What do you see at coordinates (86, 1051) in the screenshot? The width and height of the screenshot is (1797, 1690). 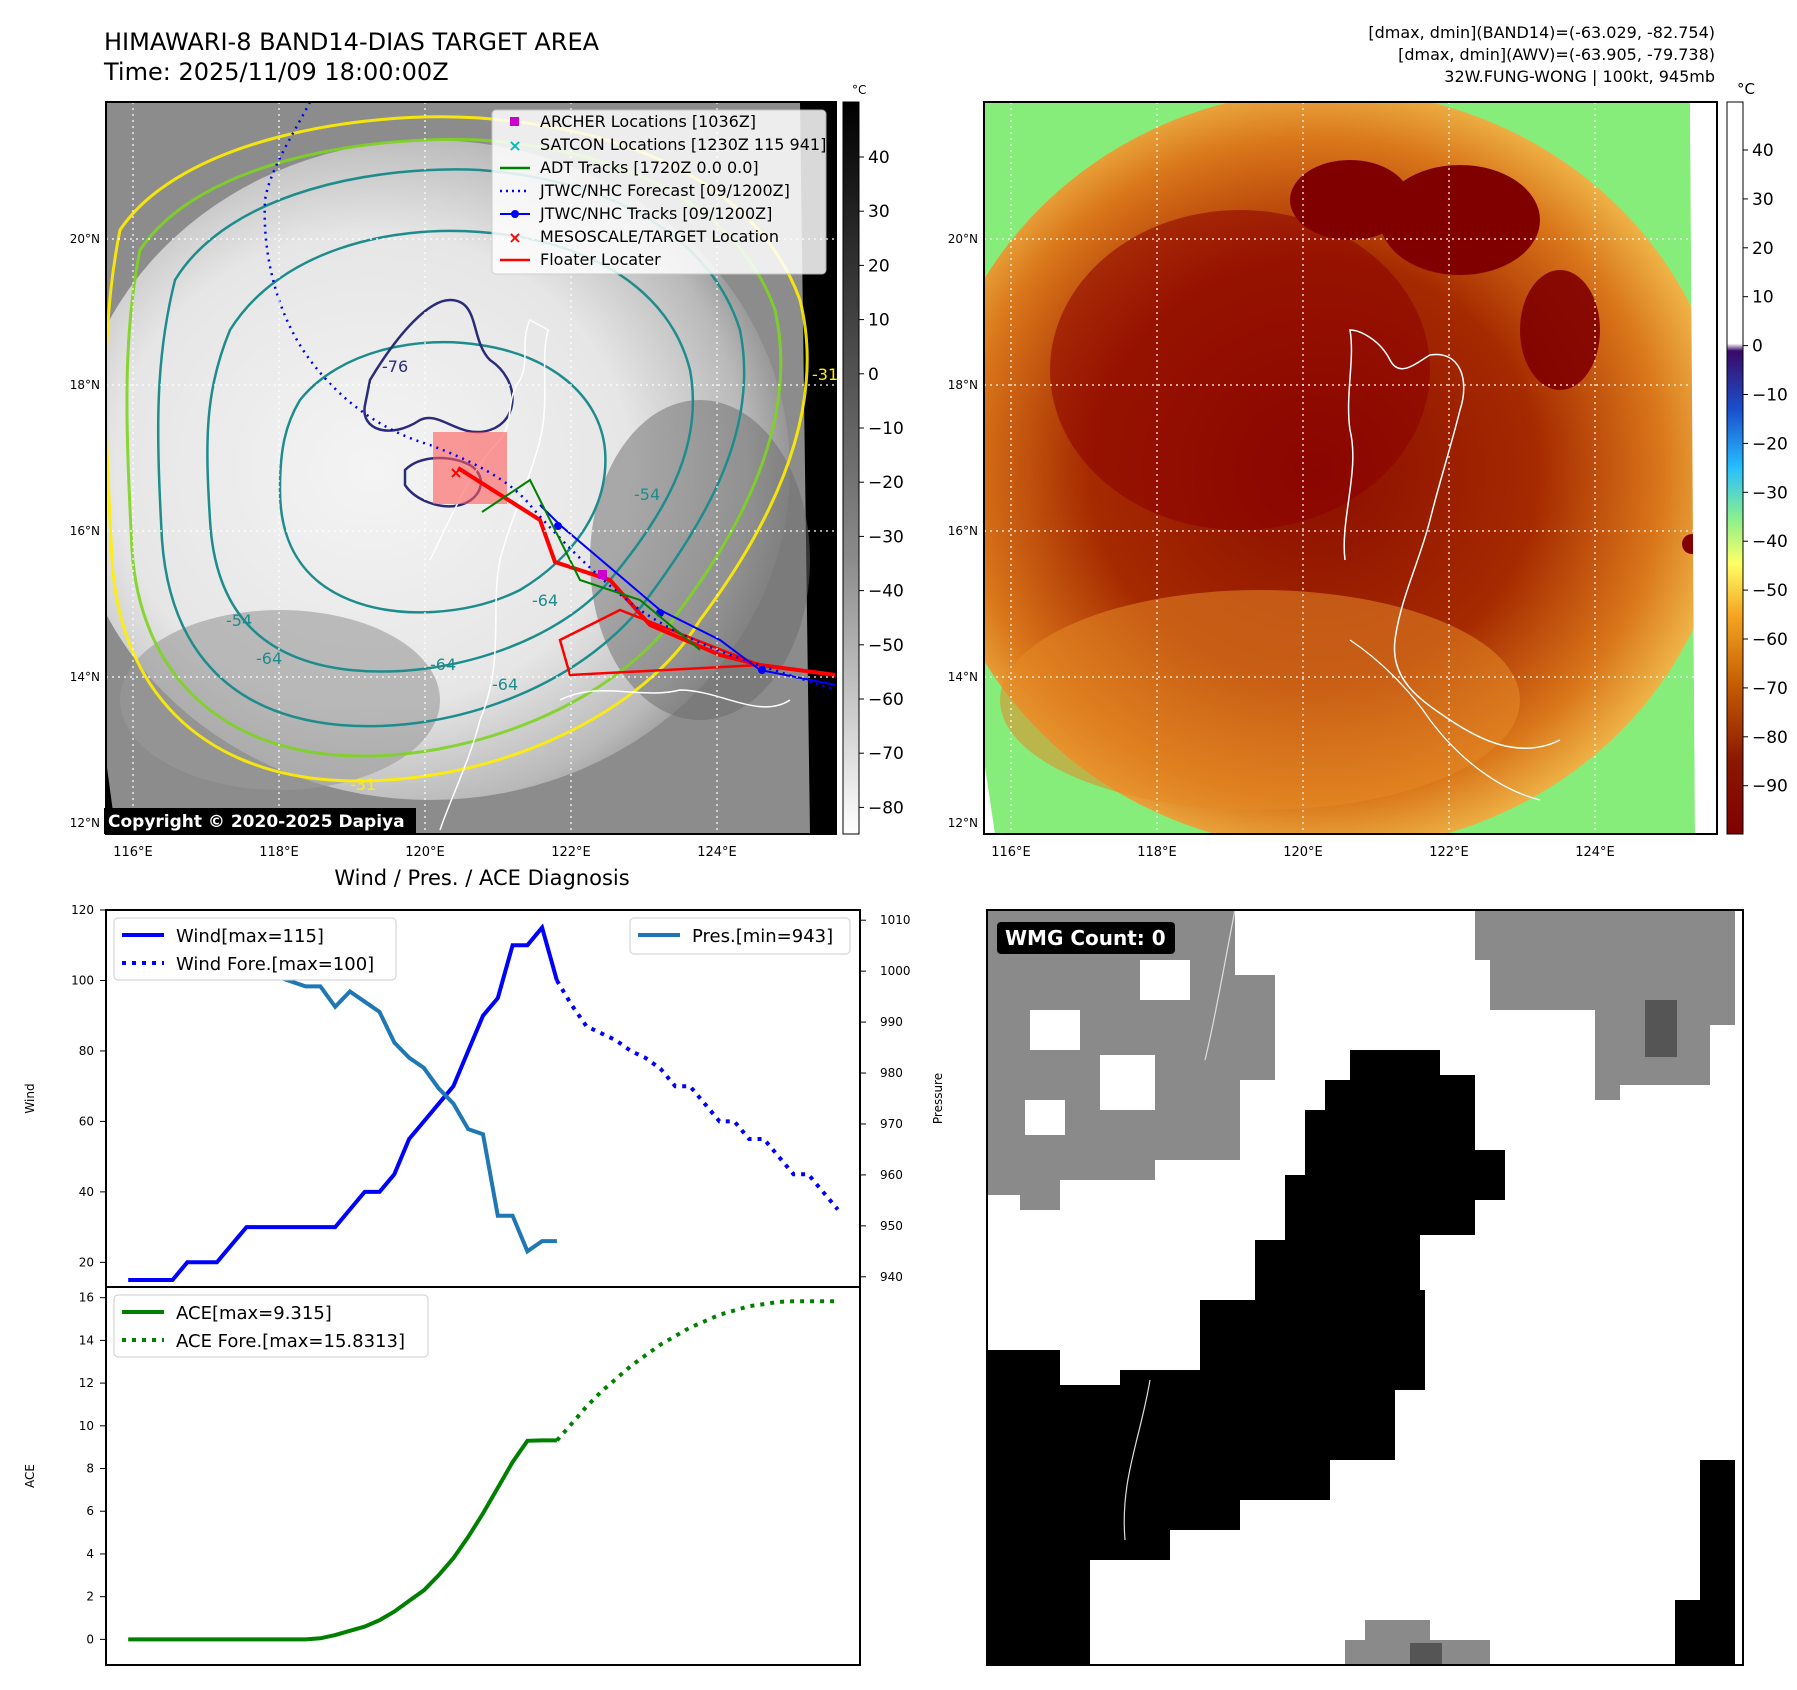 I see `y-tick-label: 80` at bounding box center [86, 1051].